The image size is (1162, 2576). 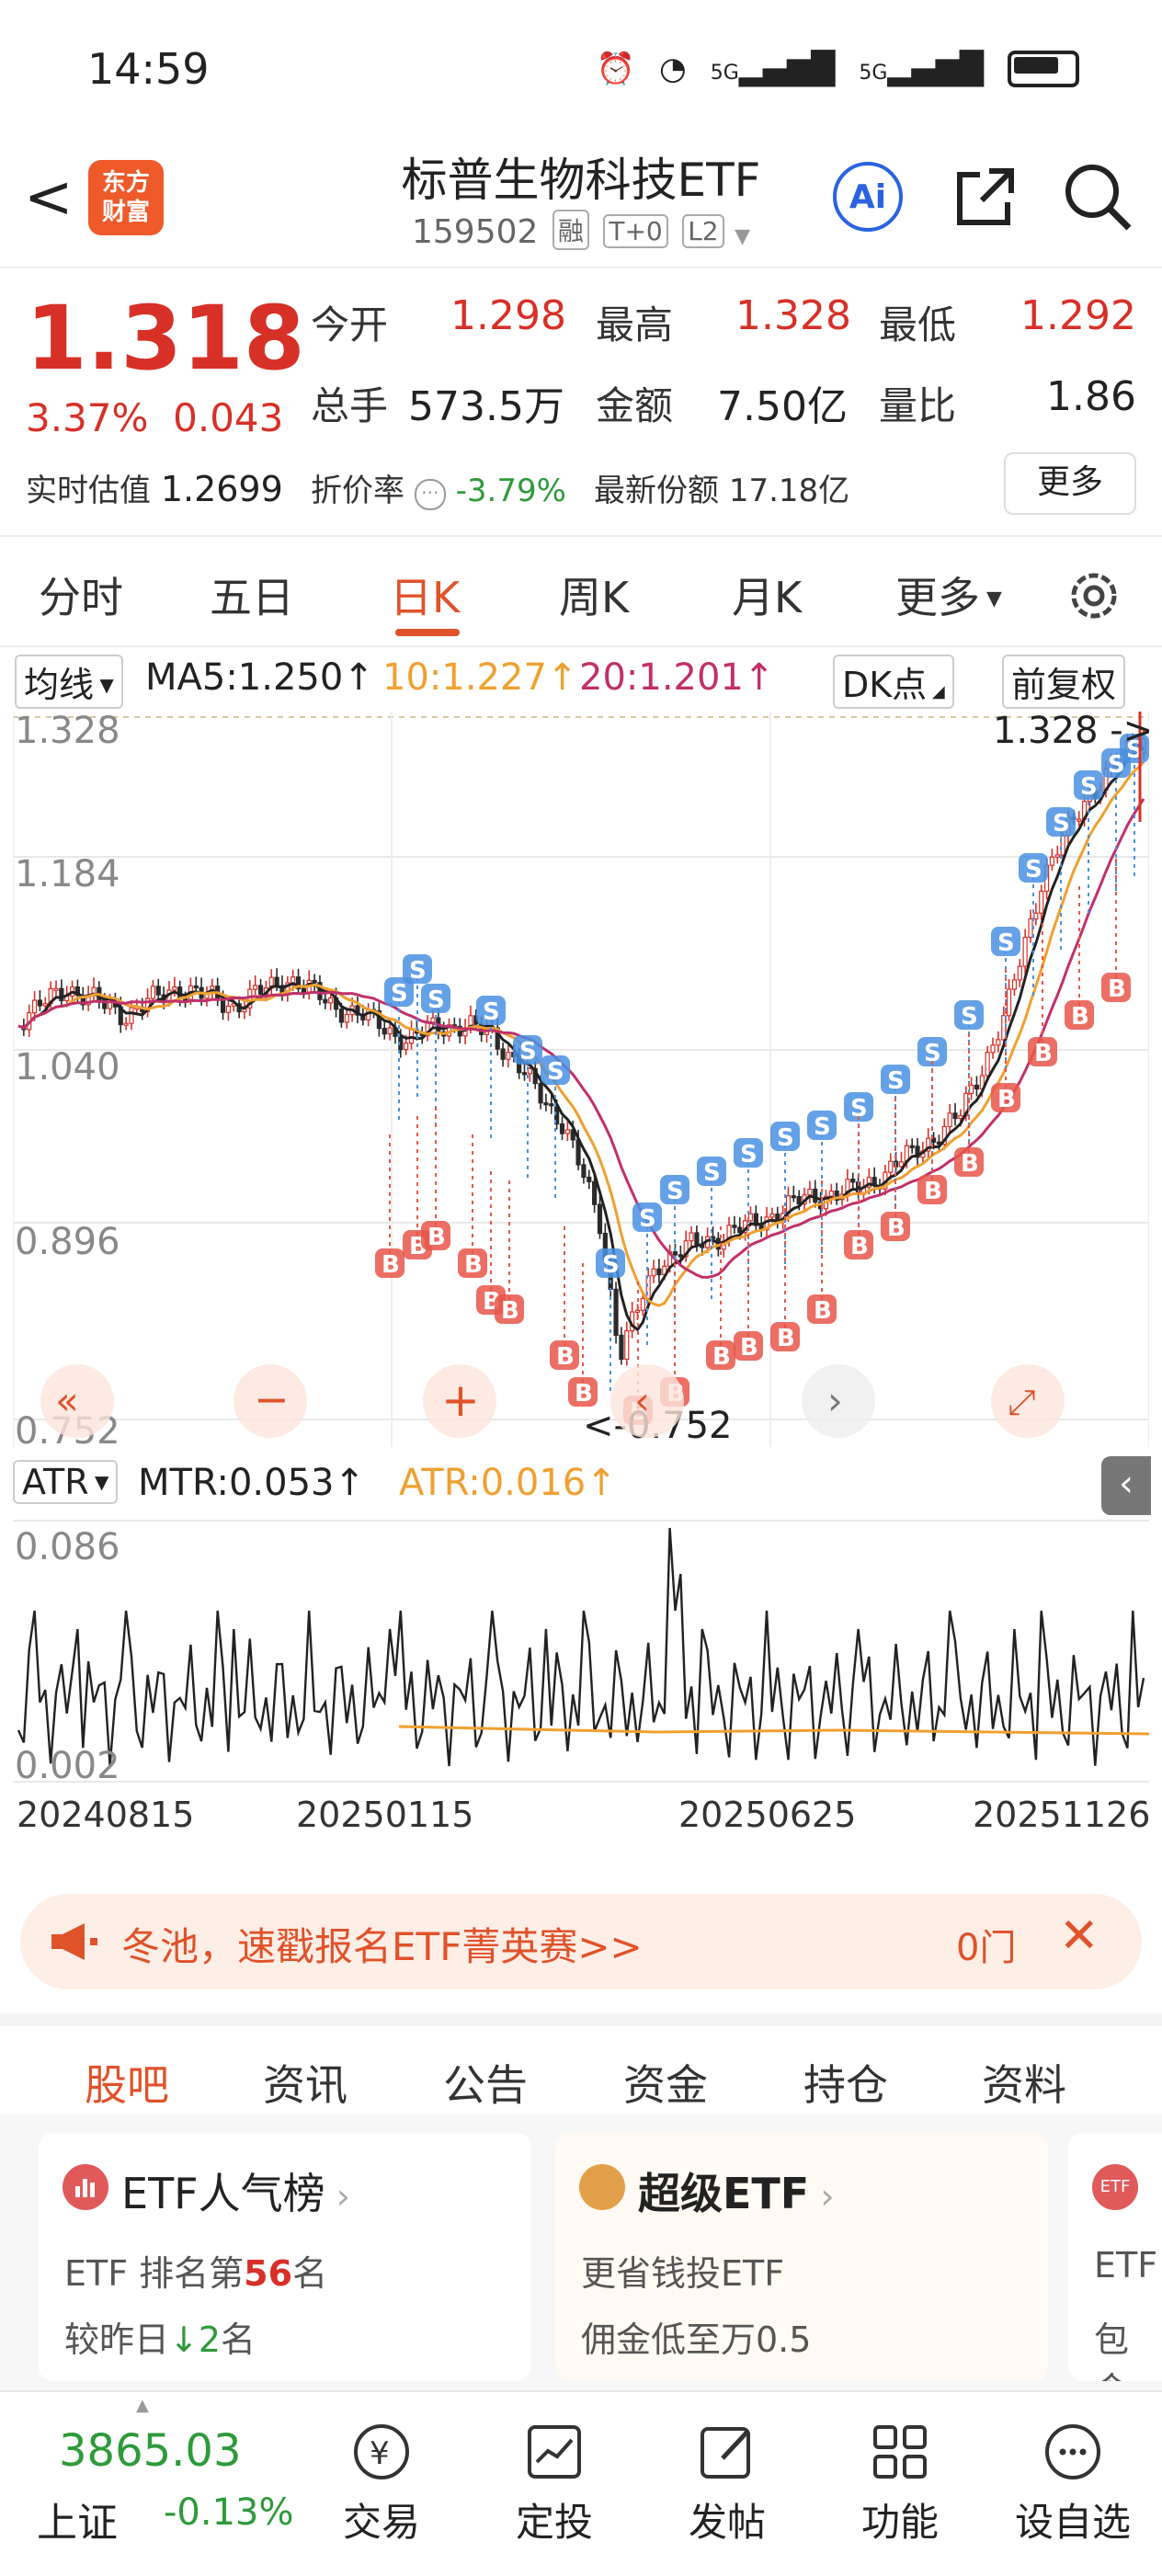 What do you see at coordinates (581, 180) in the screenshot?
I see `page-title: 标普生物科技ETF` at bounding box center [581, 180].